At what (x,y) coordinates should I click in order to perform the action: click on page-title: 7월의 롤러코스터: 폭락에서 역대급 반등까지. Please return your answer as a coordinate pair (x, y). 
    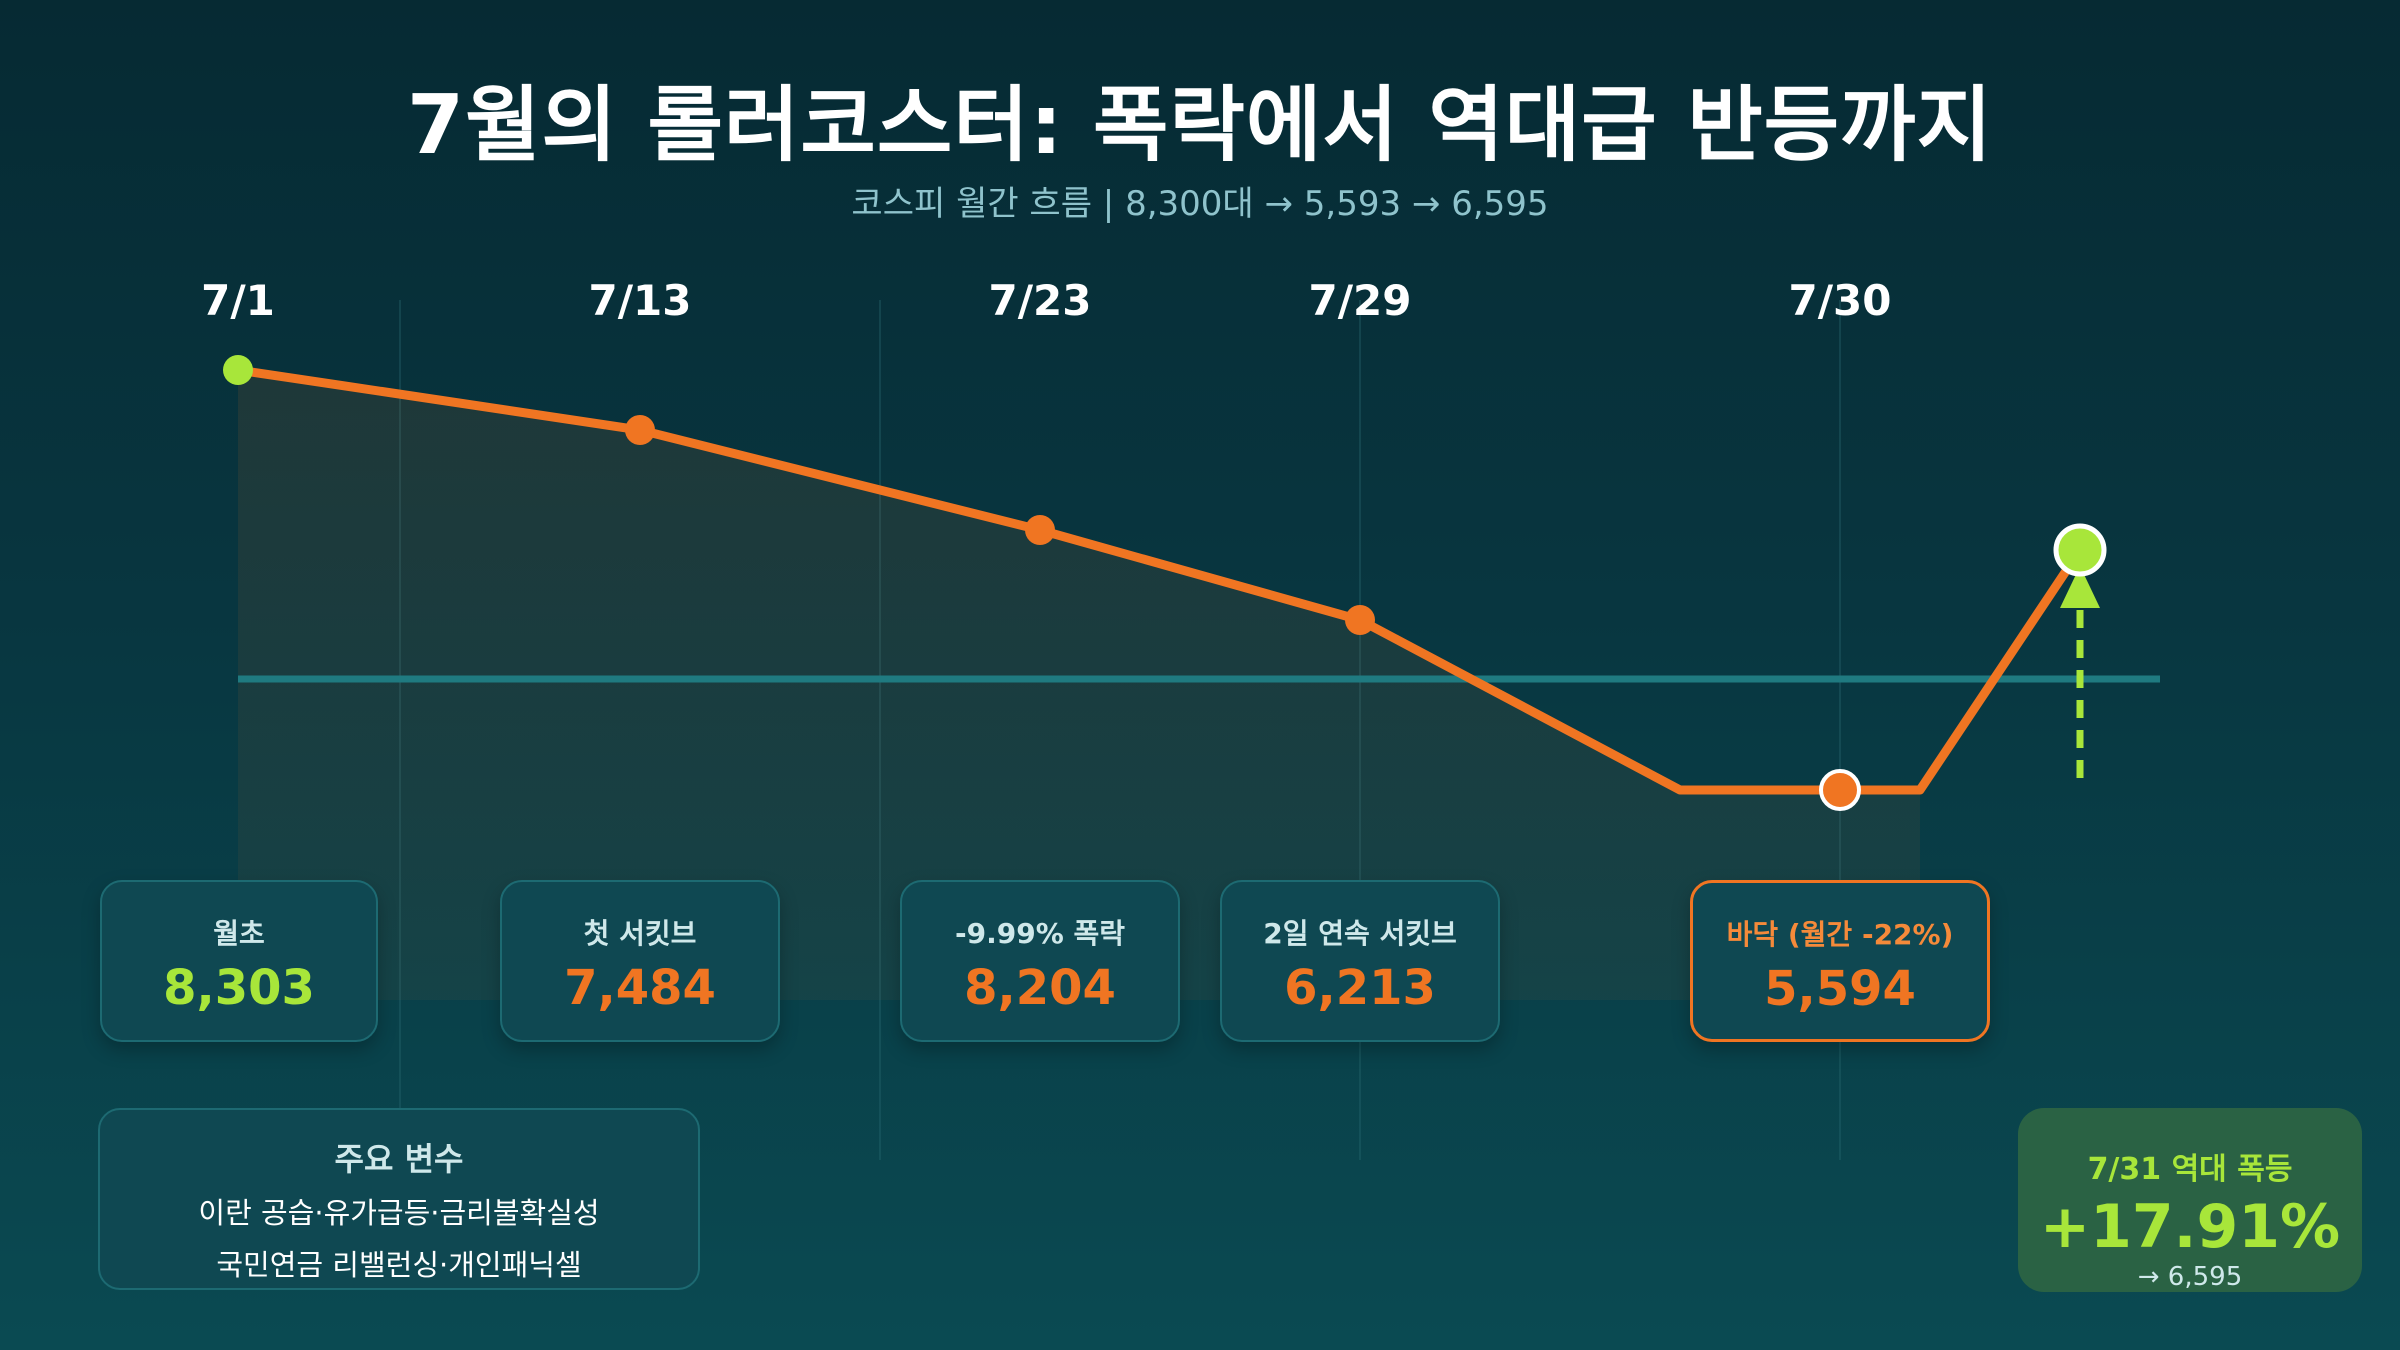
    Looking at the image, I should click on (1200, 125).